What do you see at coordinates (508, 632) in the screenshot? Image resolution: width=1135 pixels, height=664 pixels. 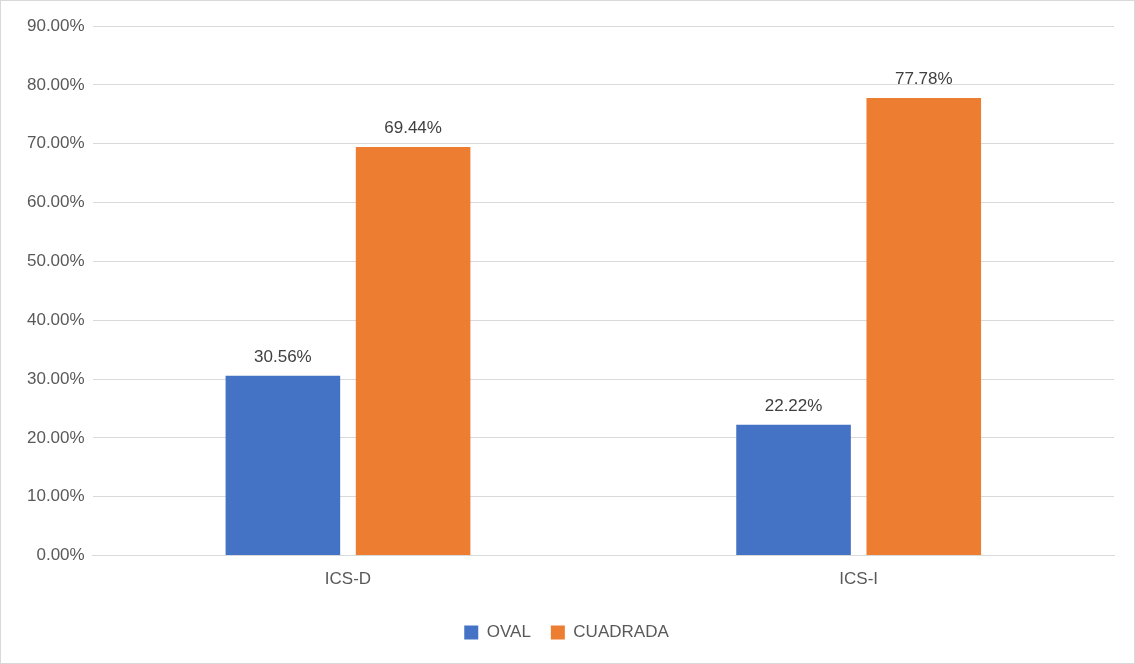 I see `legend-label: OVAL` at bounding box center [508, 632].